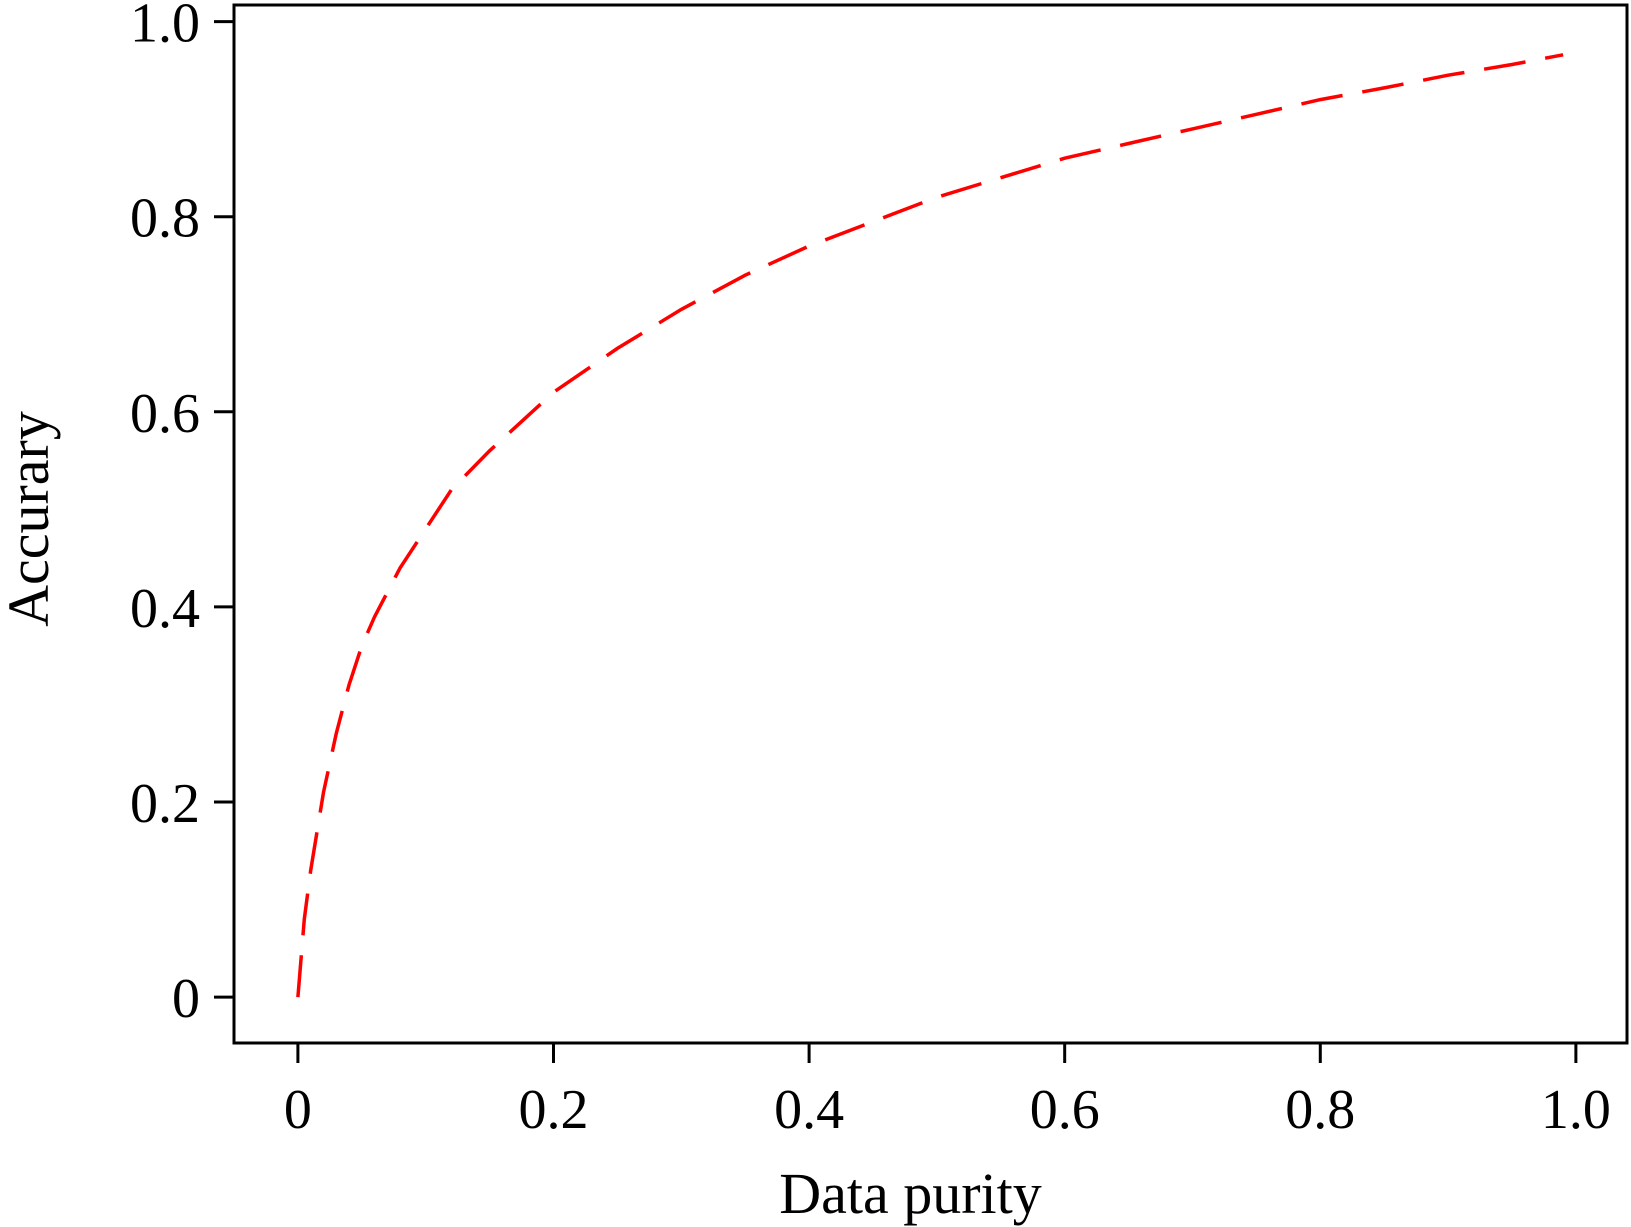 The width and height of the screenshot is (1631, 1227). Describe the element at coordinates (1576, 1110) in the screenshot. I see `x-tick-label: 1.0` at that location.